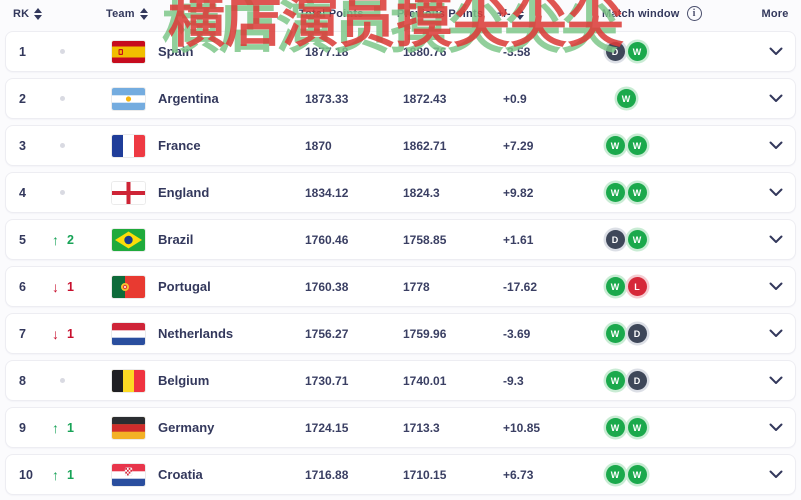  I want to click on header-total-points: Total Points, so click(331, 13).